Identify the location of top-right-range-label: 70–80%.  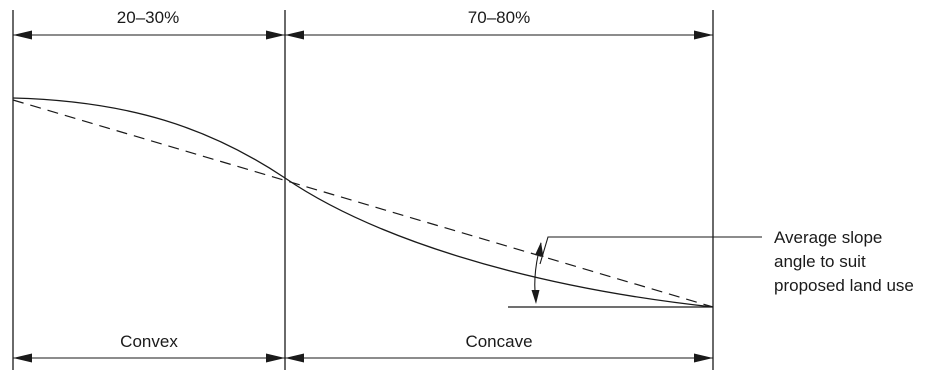
(499, 17).